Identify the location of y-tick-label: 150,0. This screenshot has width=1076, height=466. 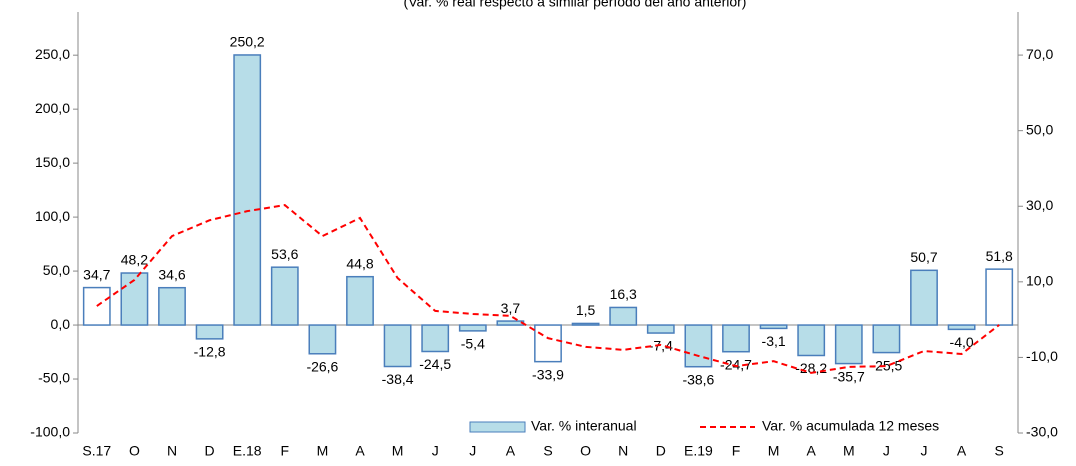
(52, 162).